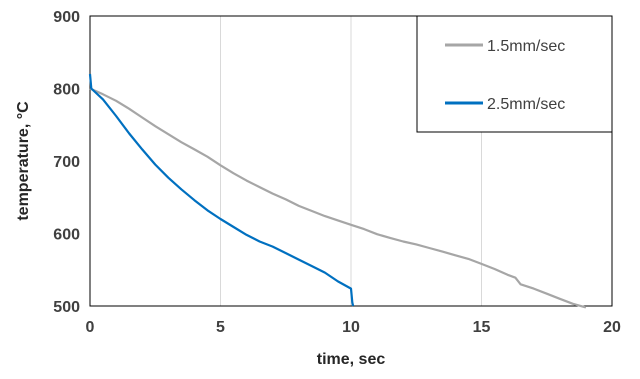  What do you see at coordinates (351, 359) in the screenshot?
I see `x-axis-title: time, sec` at bounding box center [351, 359].